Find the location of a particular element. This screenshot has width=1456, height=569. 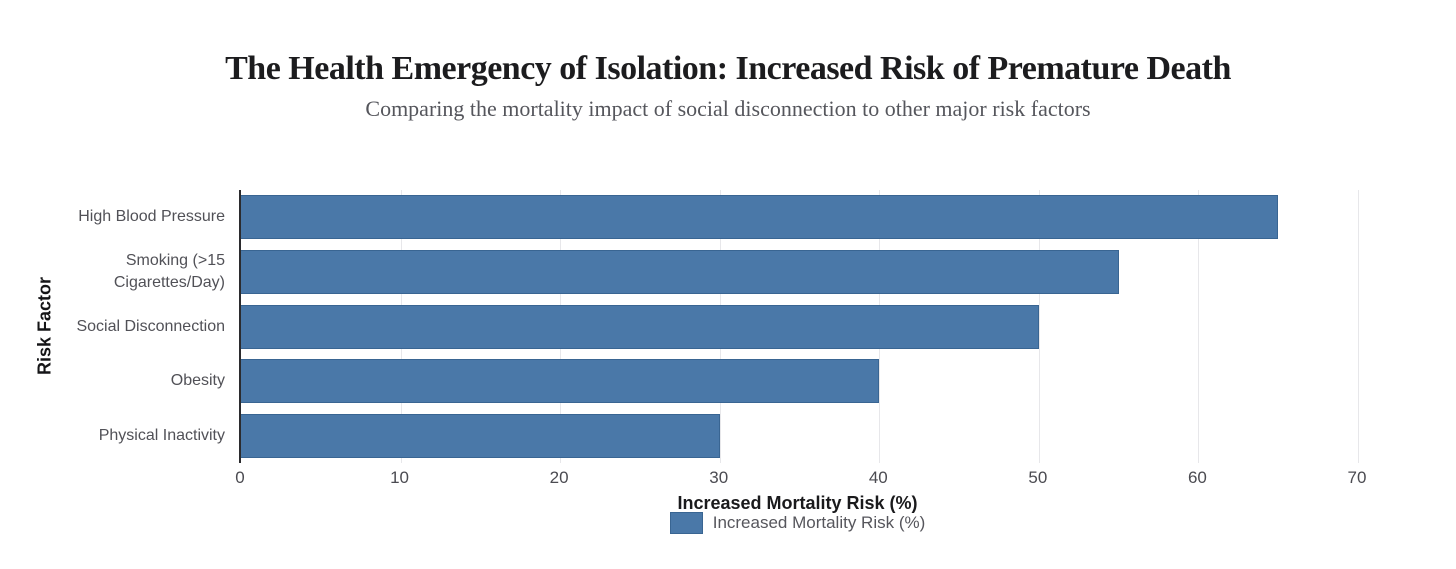

bar-physical-inactivity is located at coordinates (480, 435).